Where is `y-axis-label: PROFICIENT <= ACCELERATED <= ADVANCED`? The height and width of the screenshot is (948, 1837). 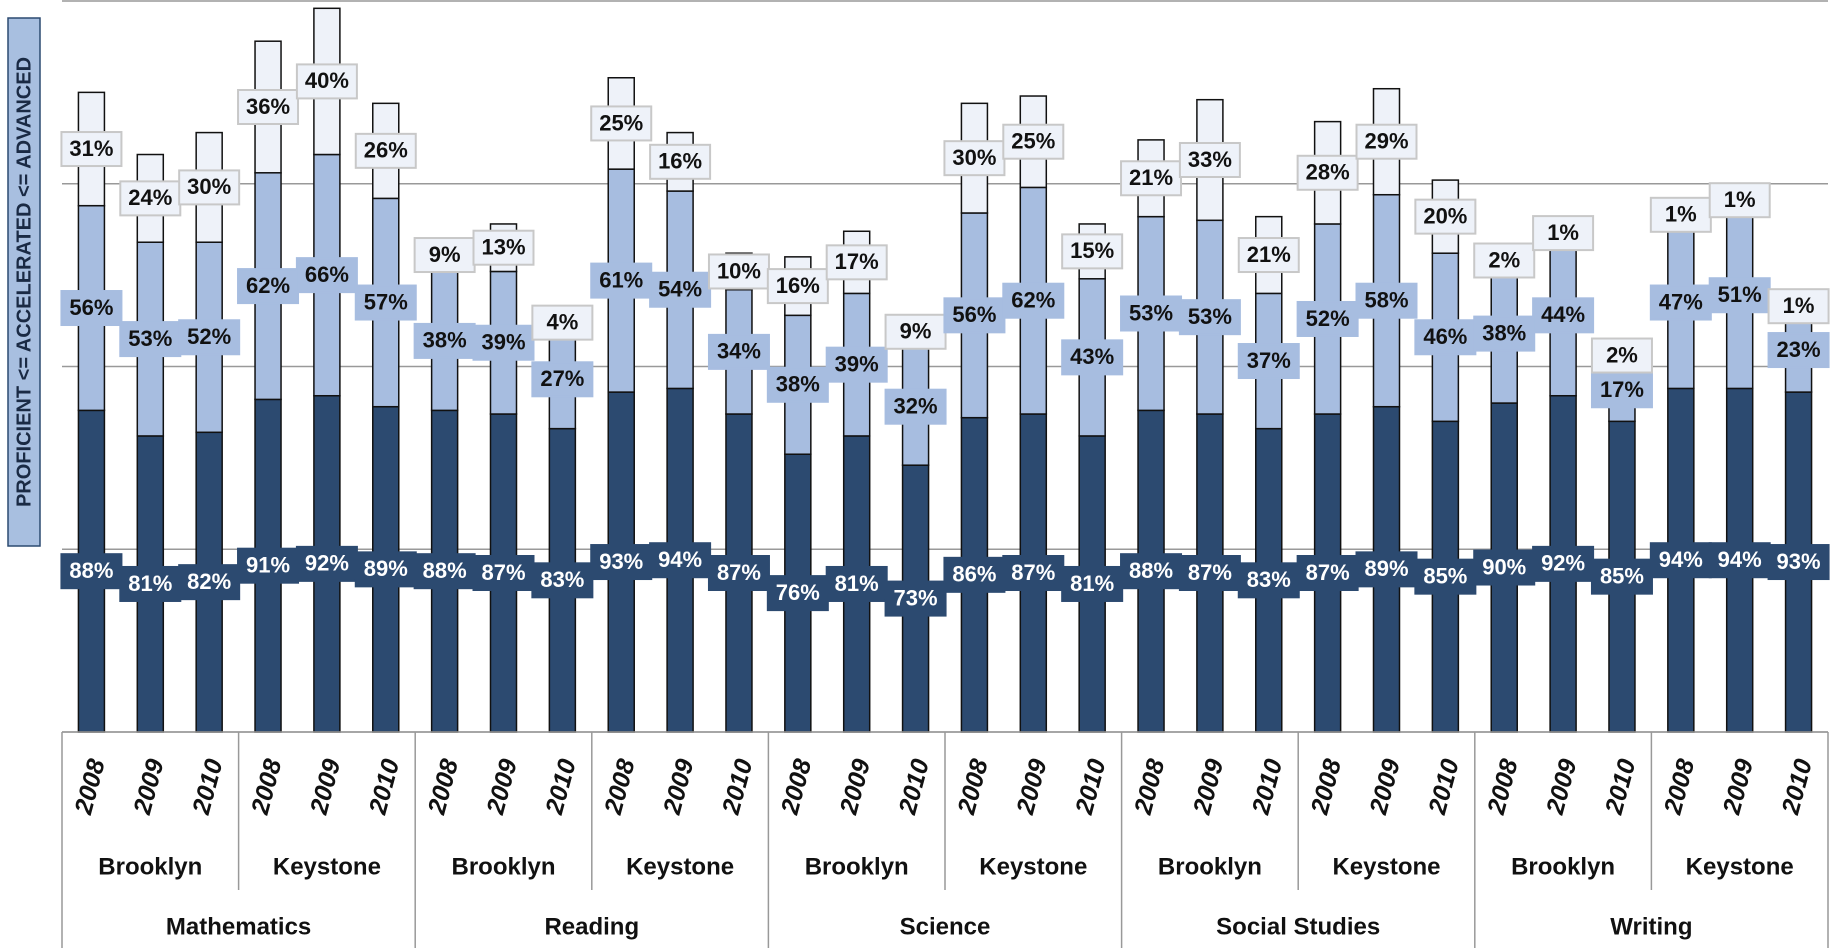 y-axis-label: PROFICIENT <= ACCELERATED <= ADVANCED is located at coordinates (24, 282).